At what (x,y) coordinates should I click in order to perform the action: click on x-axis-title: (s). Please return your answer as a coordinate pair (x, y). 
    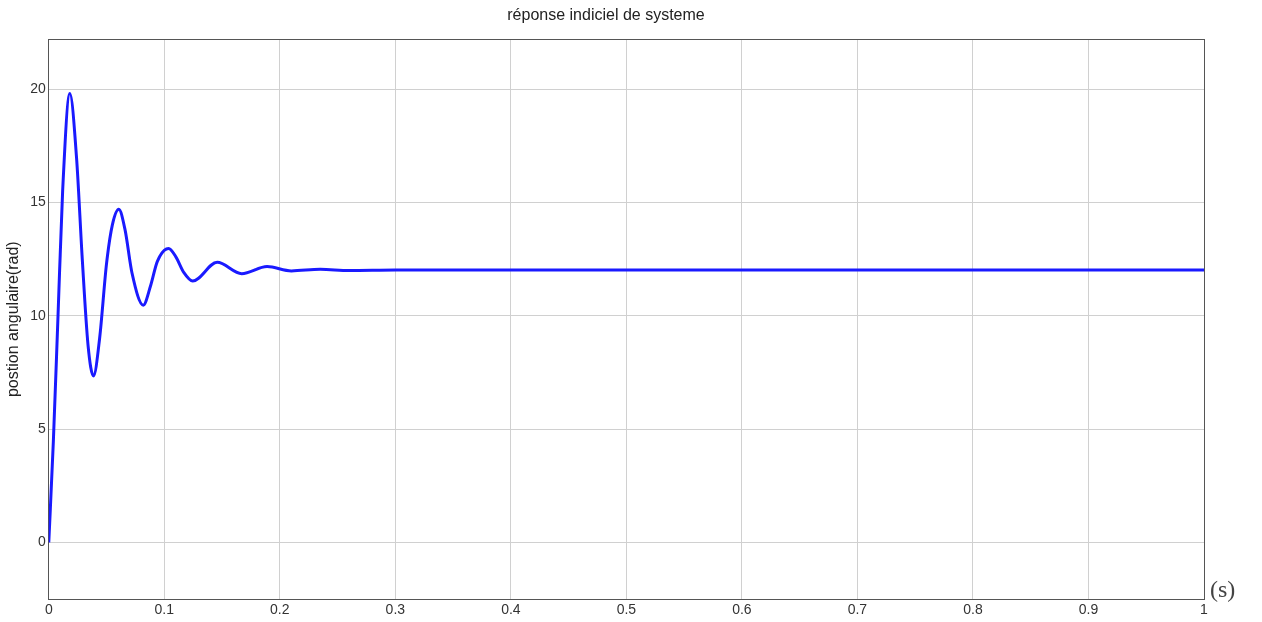
    Looking at the image, I should click on (1223, 589).